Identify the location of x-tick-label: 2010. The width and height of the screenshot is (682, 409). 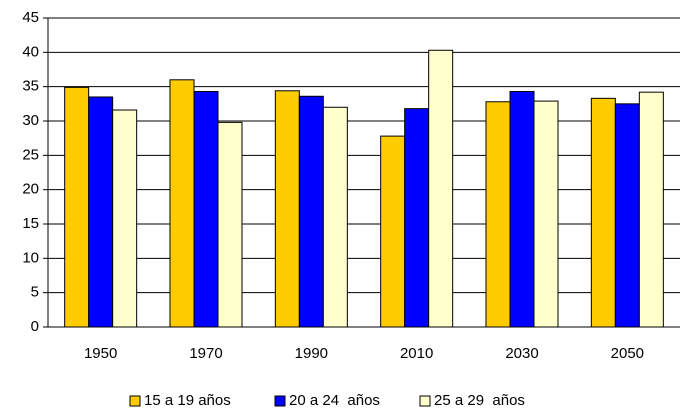
(416, 353).